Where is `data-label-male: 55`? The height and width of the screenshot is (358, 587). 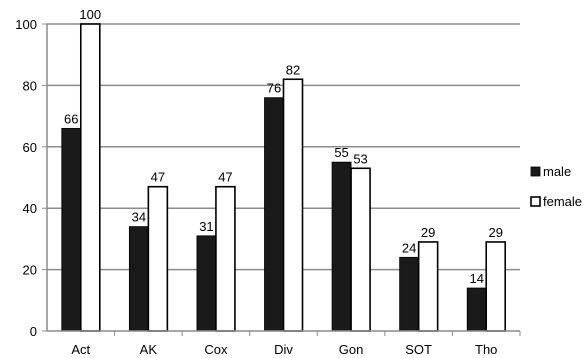 data-label-male: 55 is located at coordinates (341, 152).